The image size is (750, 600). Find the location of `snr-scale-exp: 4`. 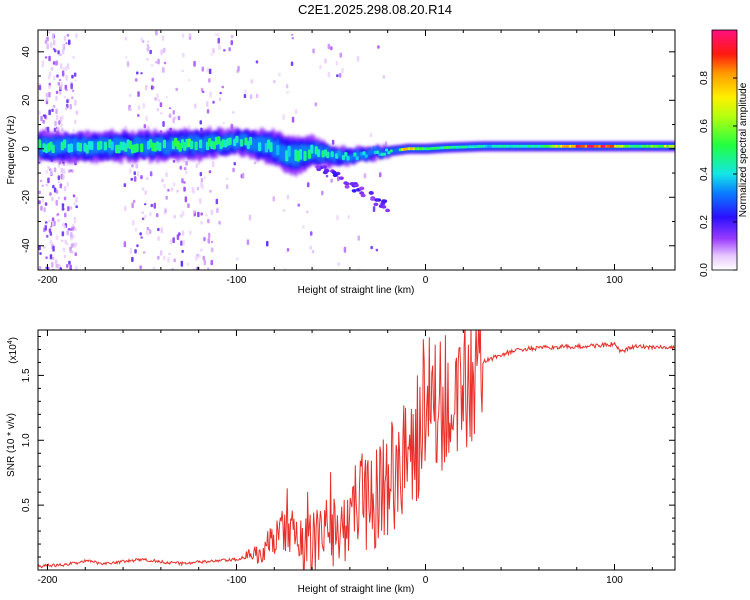

snr-scale-exp: 4 is located at coordinates (10, 342).